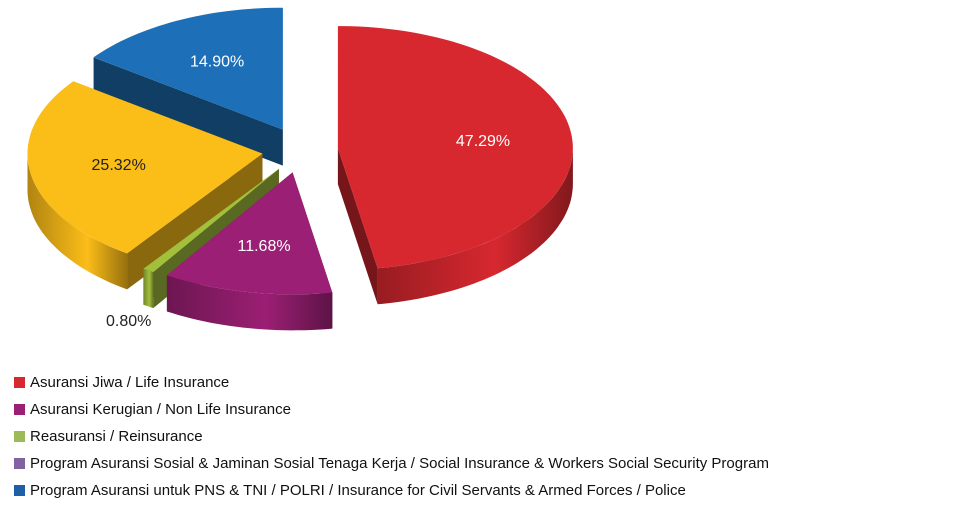 This screenshot has height=505, width=968. What do you see at coordinates (119, 165) in the screenshot?
I see `data-label: 25.32%` at bounding box center [119, 165].